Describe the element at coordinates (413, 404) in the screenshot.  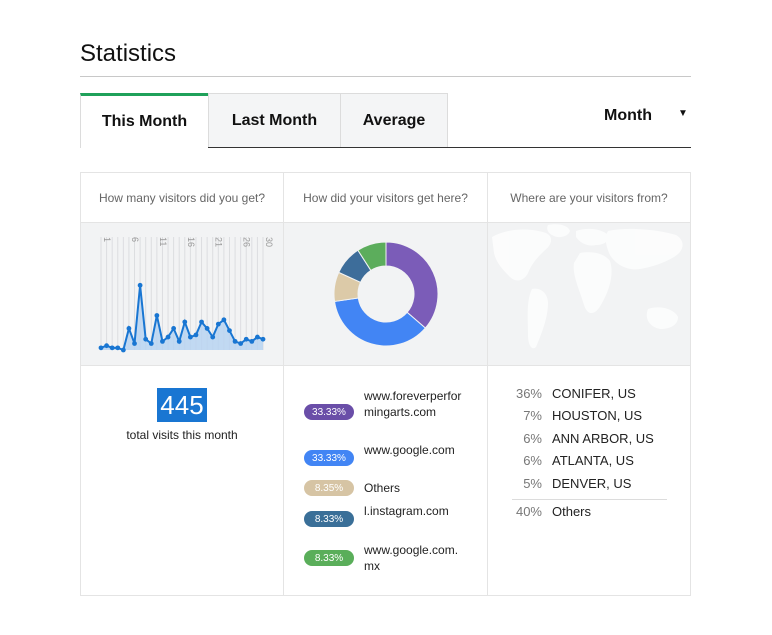
I see `source-name: www.foreverperformingarts.com` at that location.